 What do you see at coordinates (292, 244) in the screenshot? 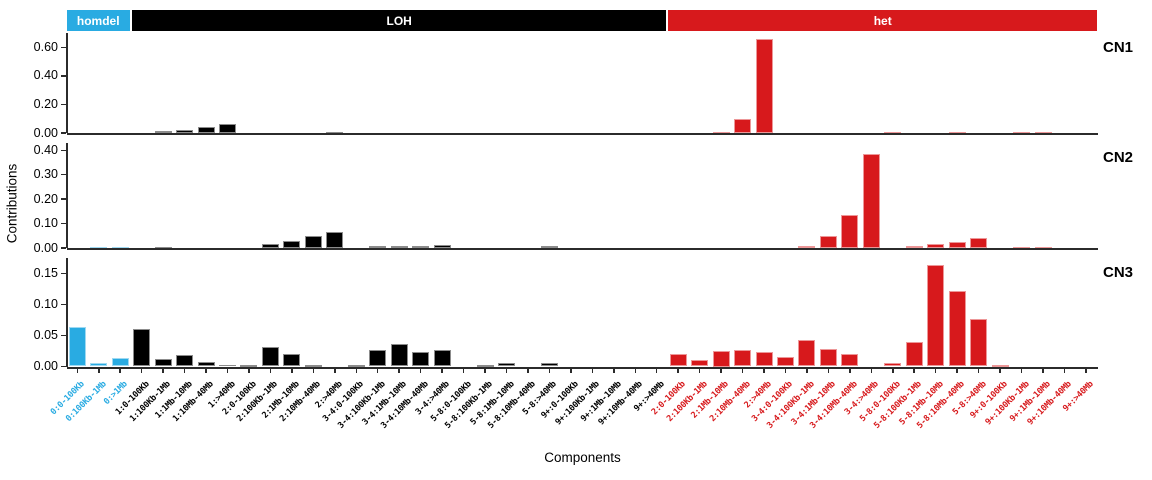
I see `bar-CN2-2:1Mb-10Mb` at bounding box center [292, 244].